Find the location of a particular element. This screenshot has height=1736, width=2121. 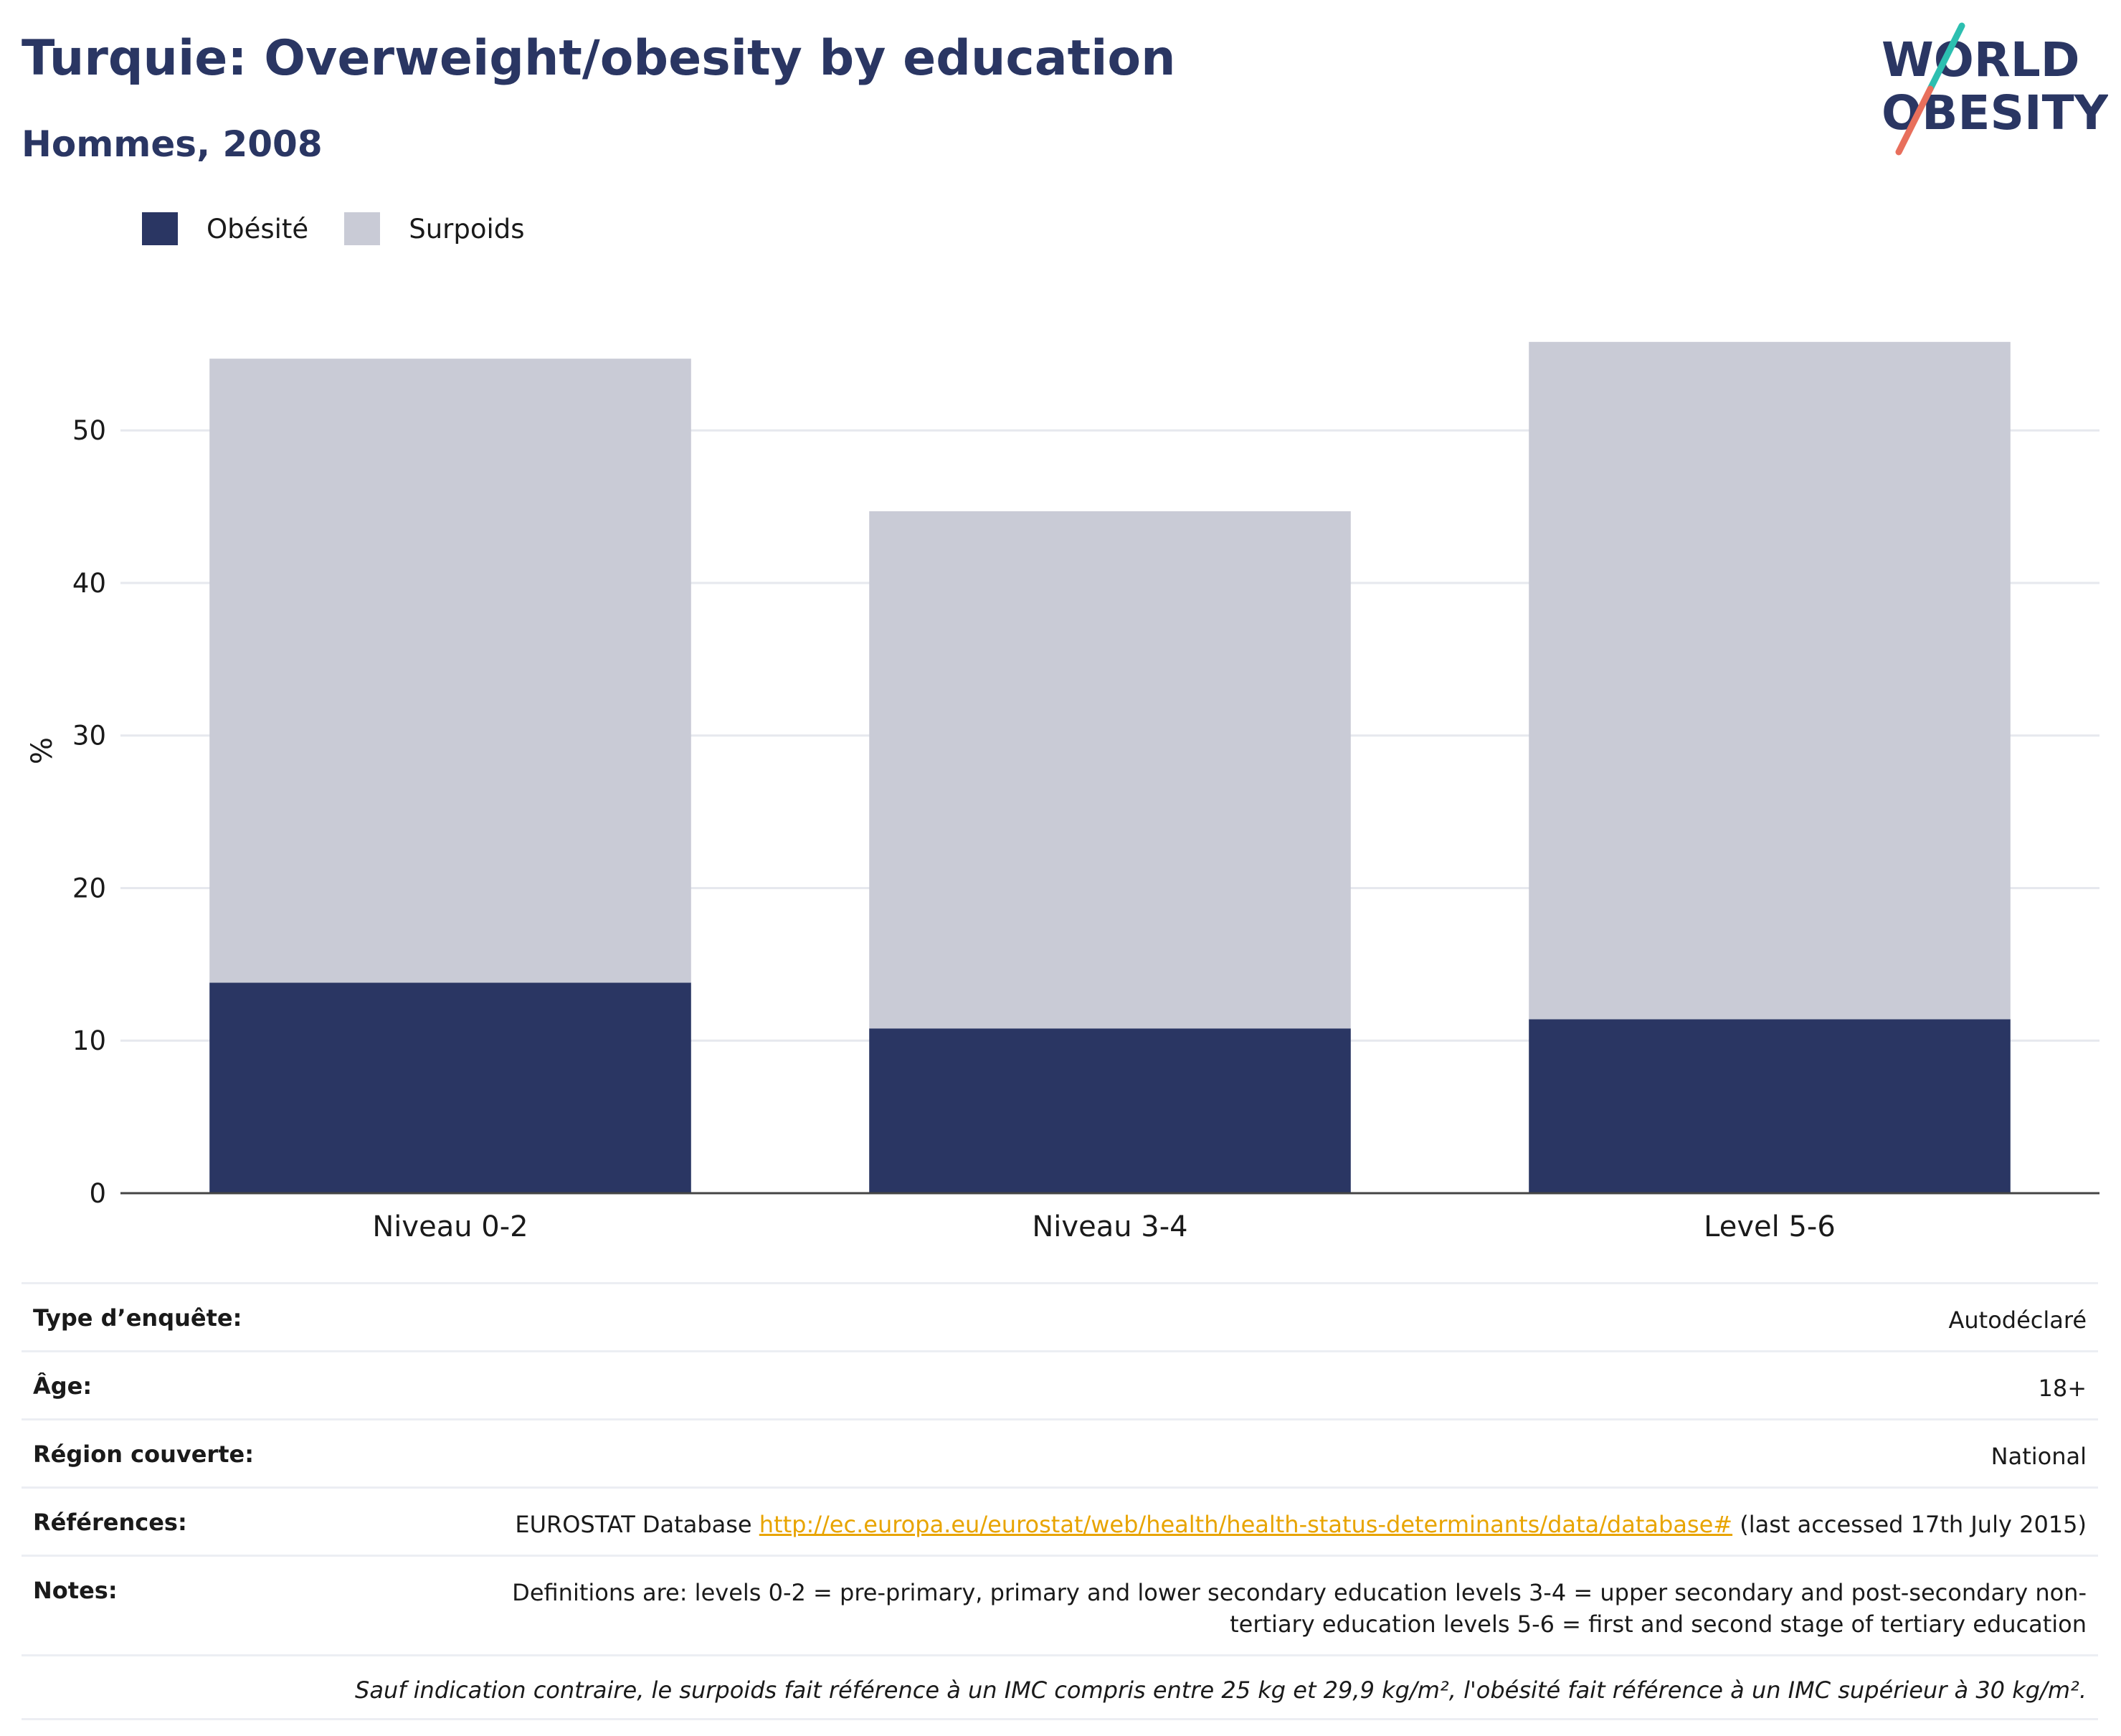

meta-value-survey-type: Autodéclaré is located at coordinates (2017, 1320).